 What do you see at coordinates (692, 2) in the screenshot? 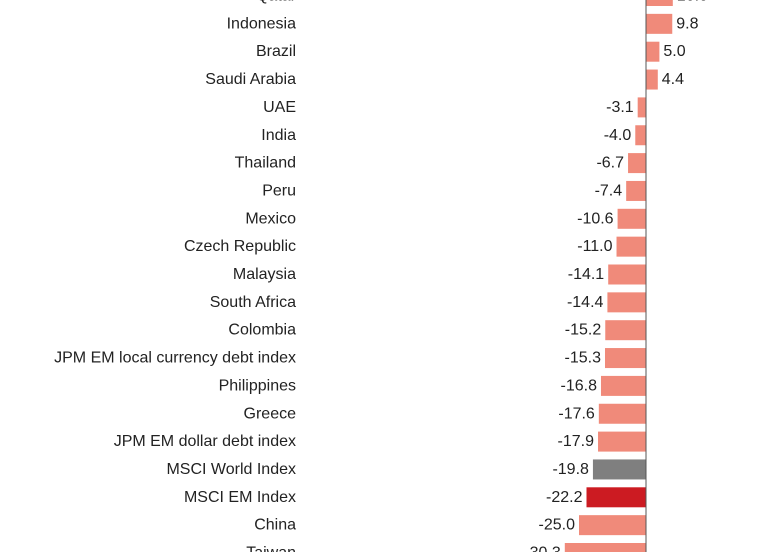
I see `value-label: 10.0` at bounding box center [692, 2].